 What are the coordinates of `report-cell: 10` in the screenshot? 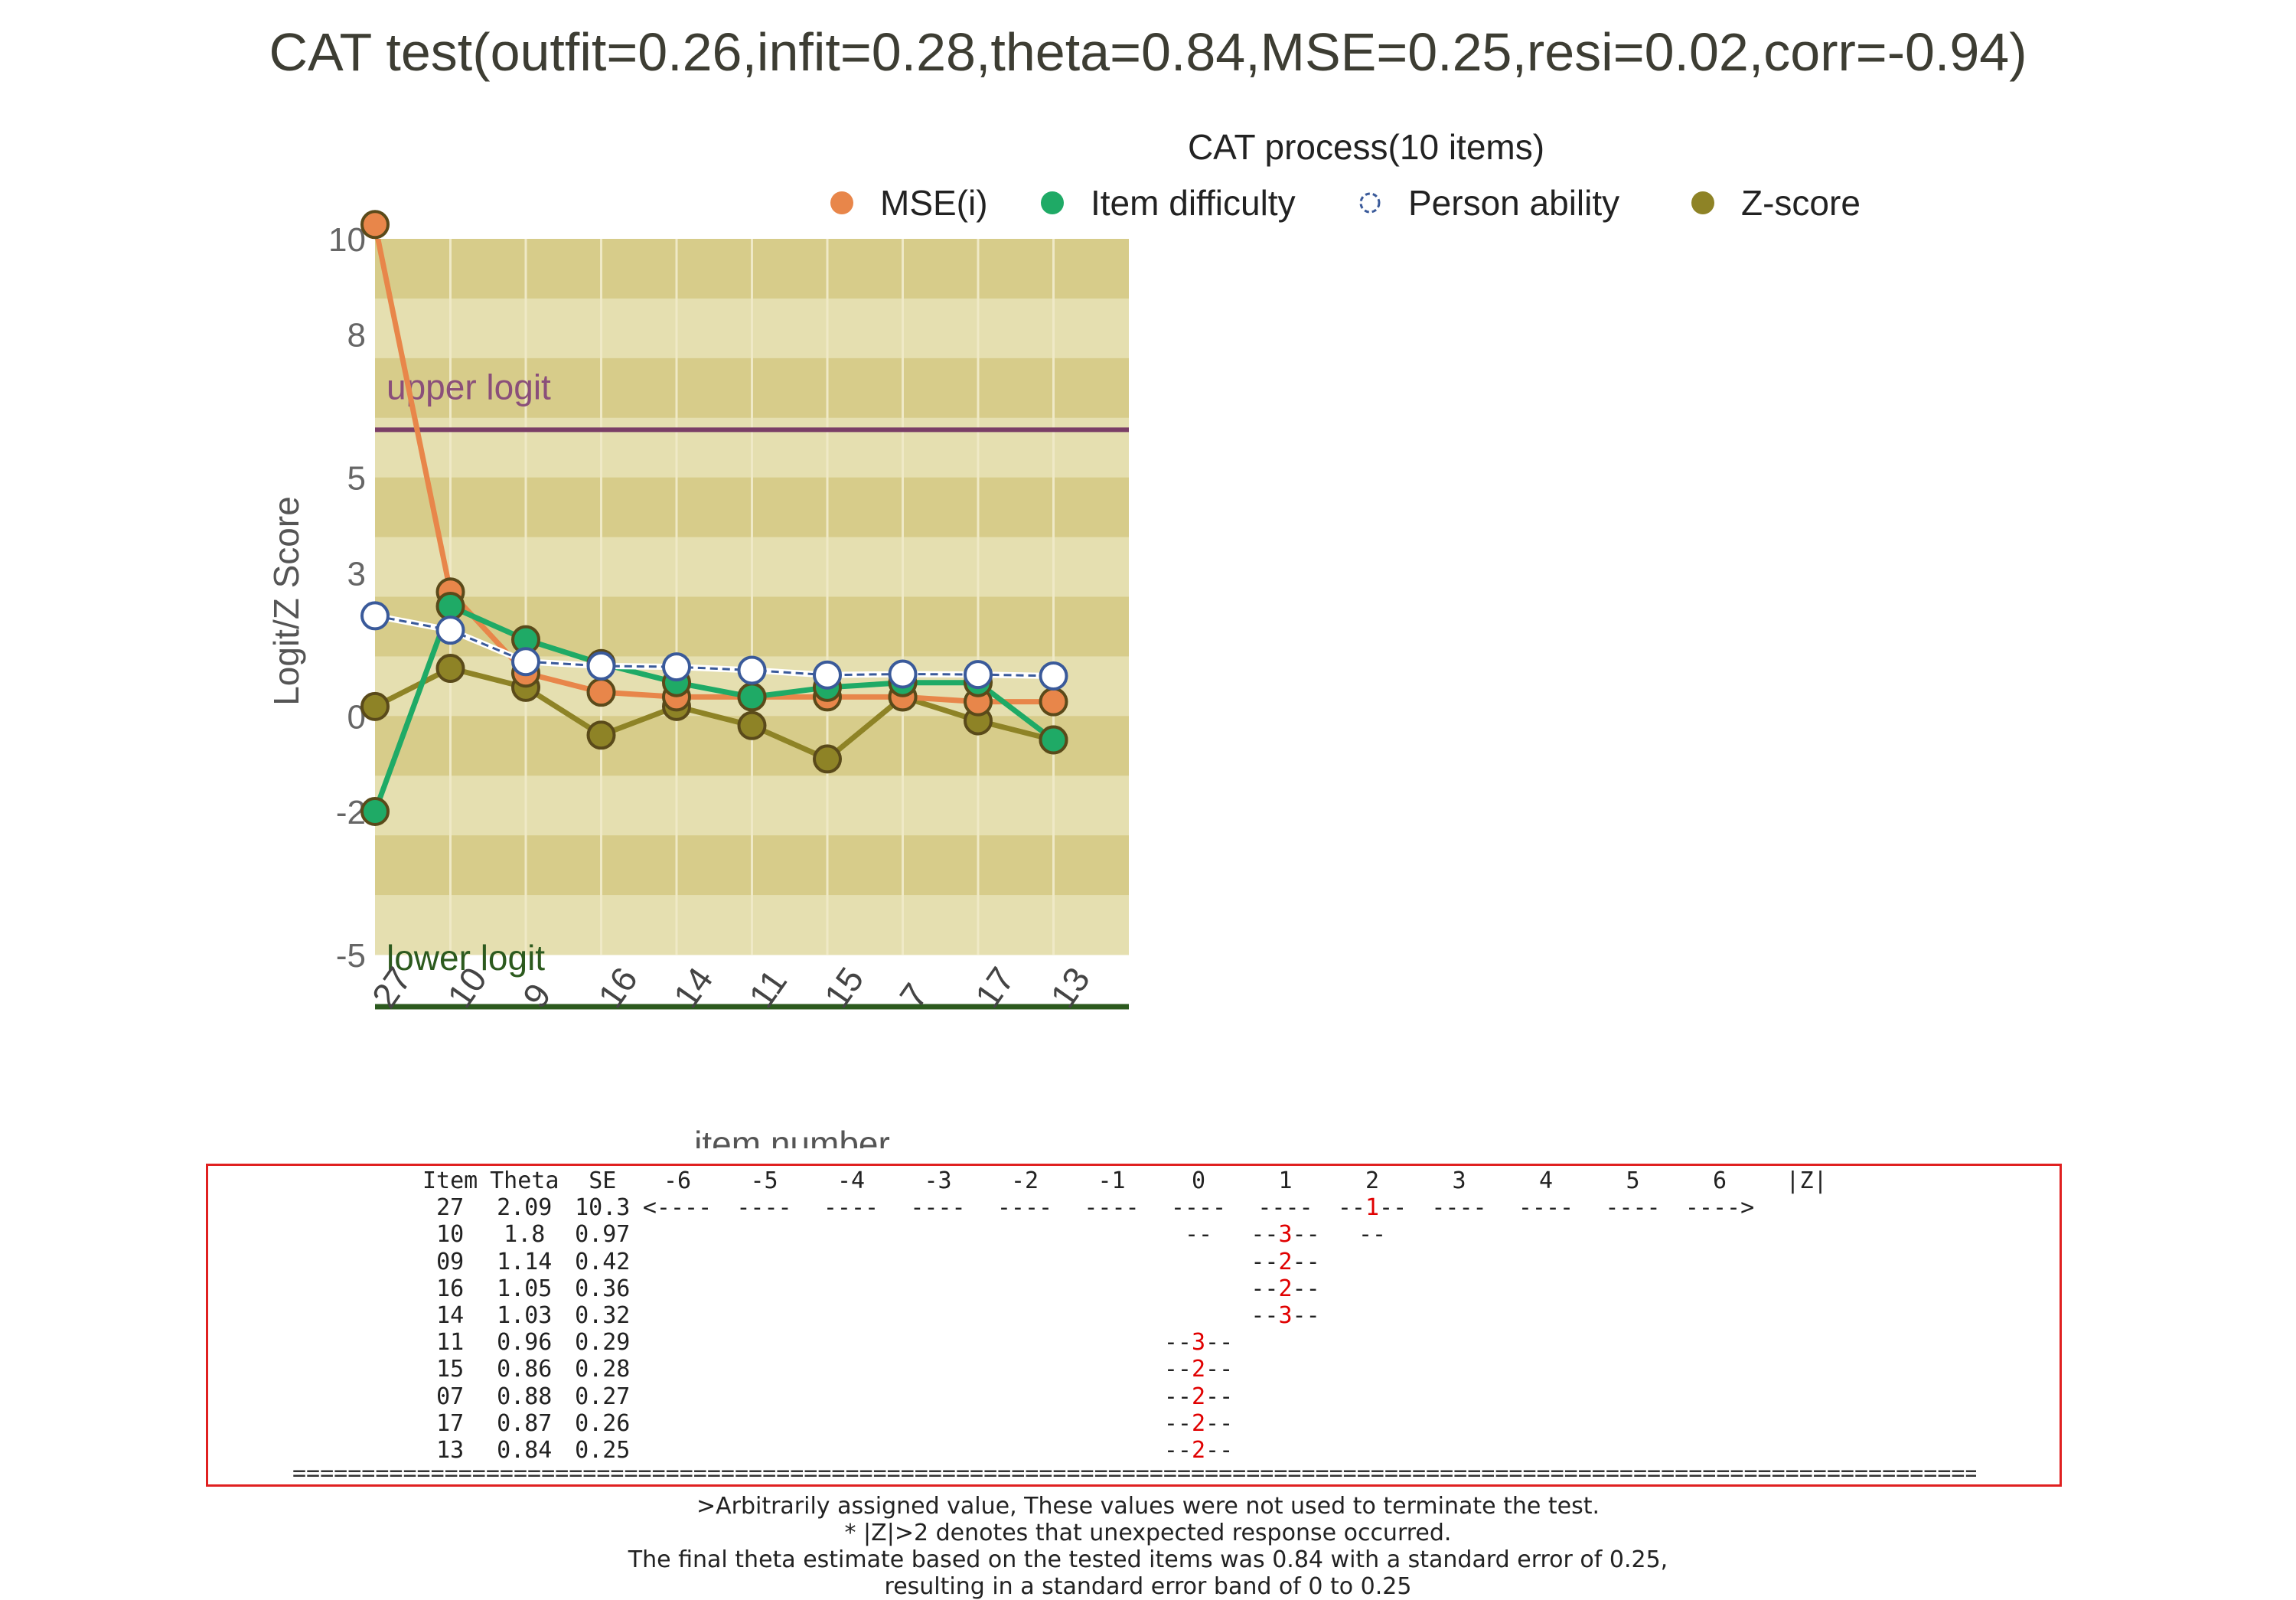 It's located at (450, 1235).